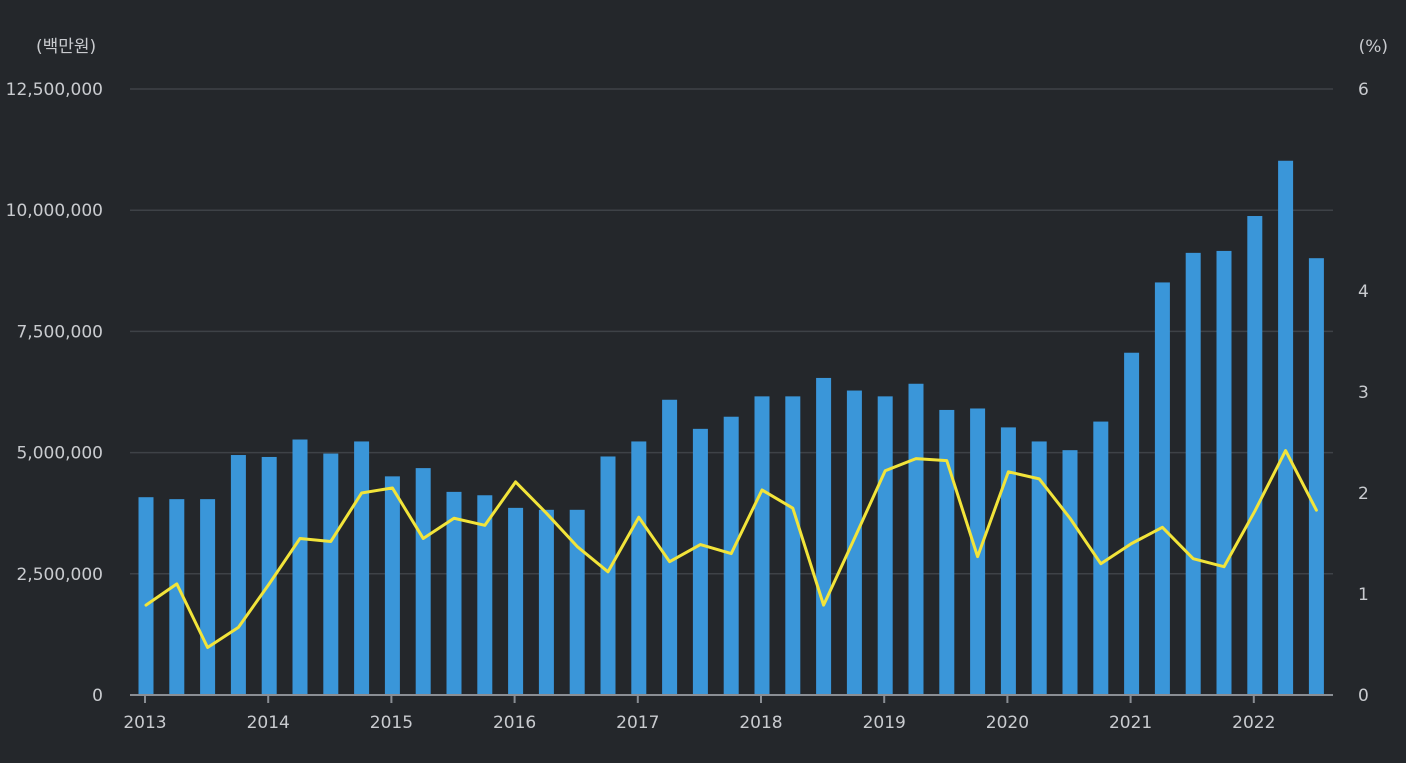  What do you see at coordinates (1007, 723) in the screenshot?
I see `x-tick-label: 2020` at bounding box center [1007, 723].